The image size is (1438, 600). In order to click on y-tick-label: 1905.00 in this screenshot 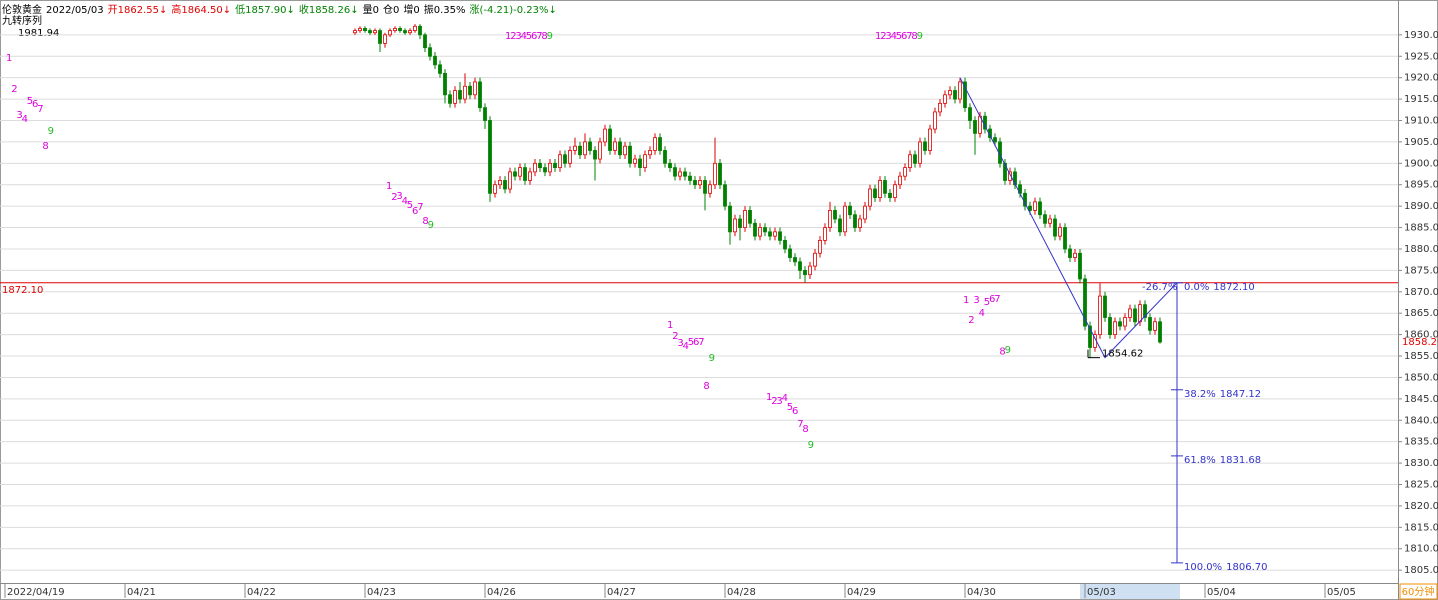, I will do `click(1421, 142)`.